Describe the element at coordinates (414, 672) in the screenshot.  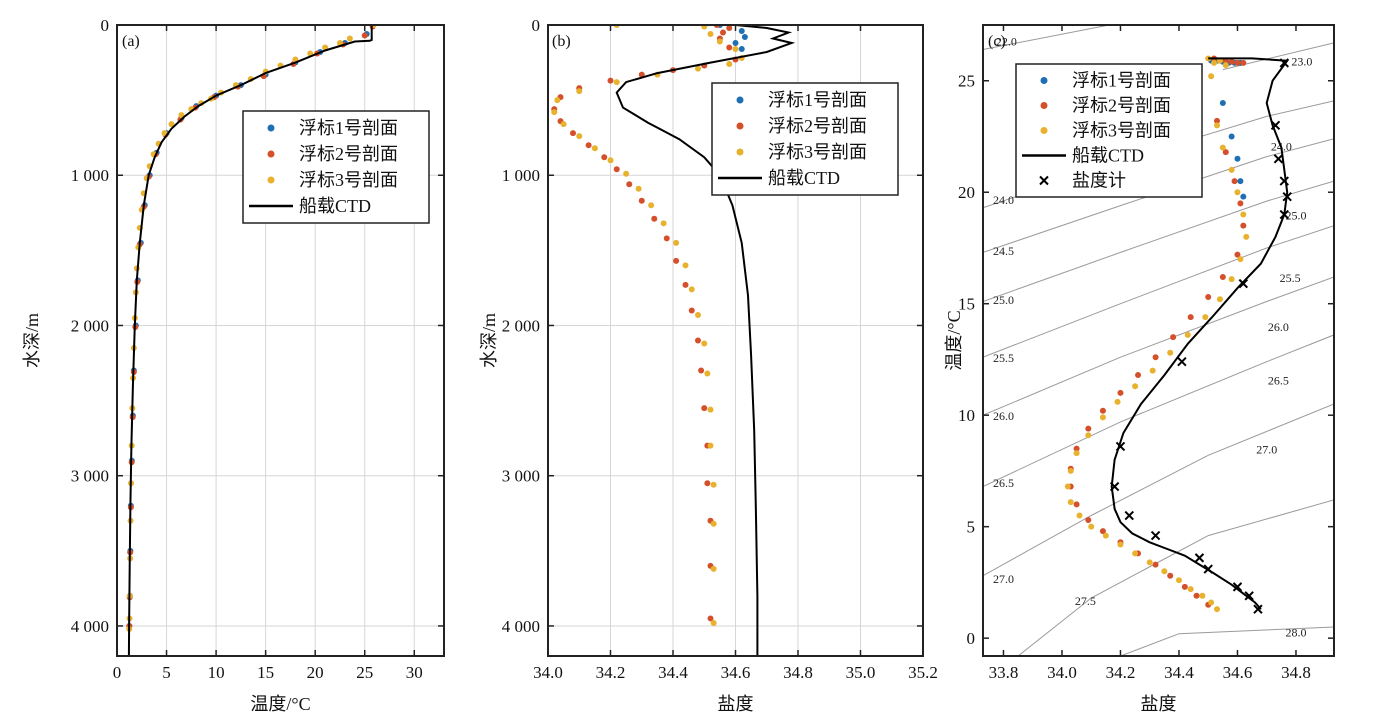
I see `x-tick-label: 30` at that location.